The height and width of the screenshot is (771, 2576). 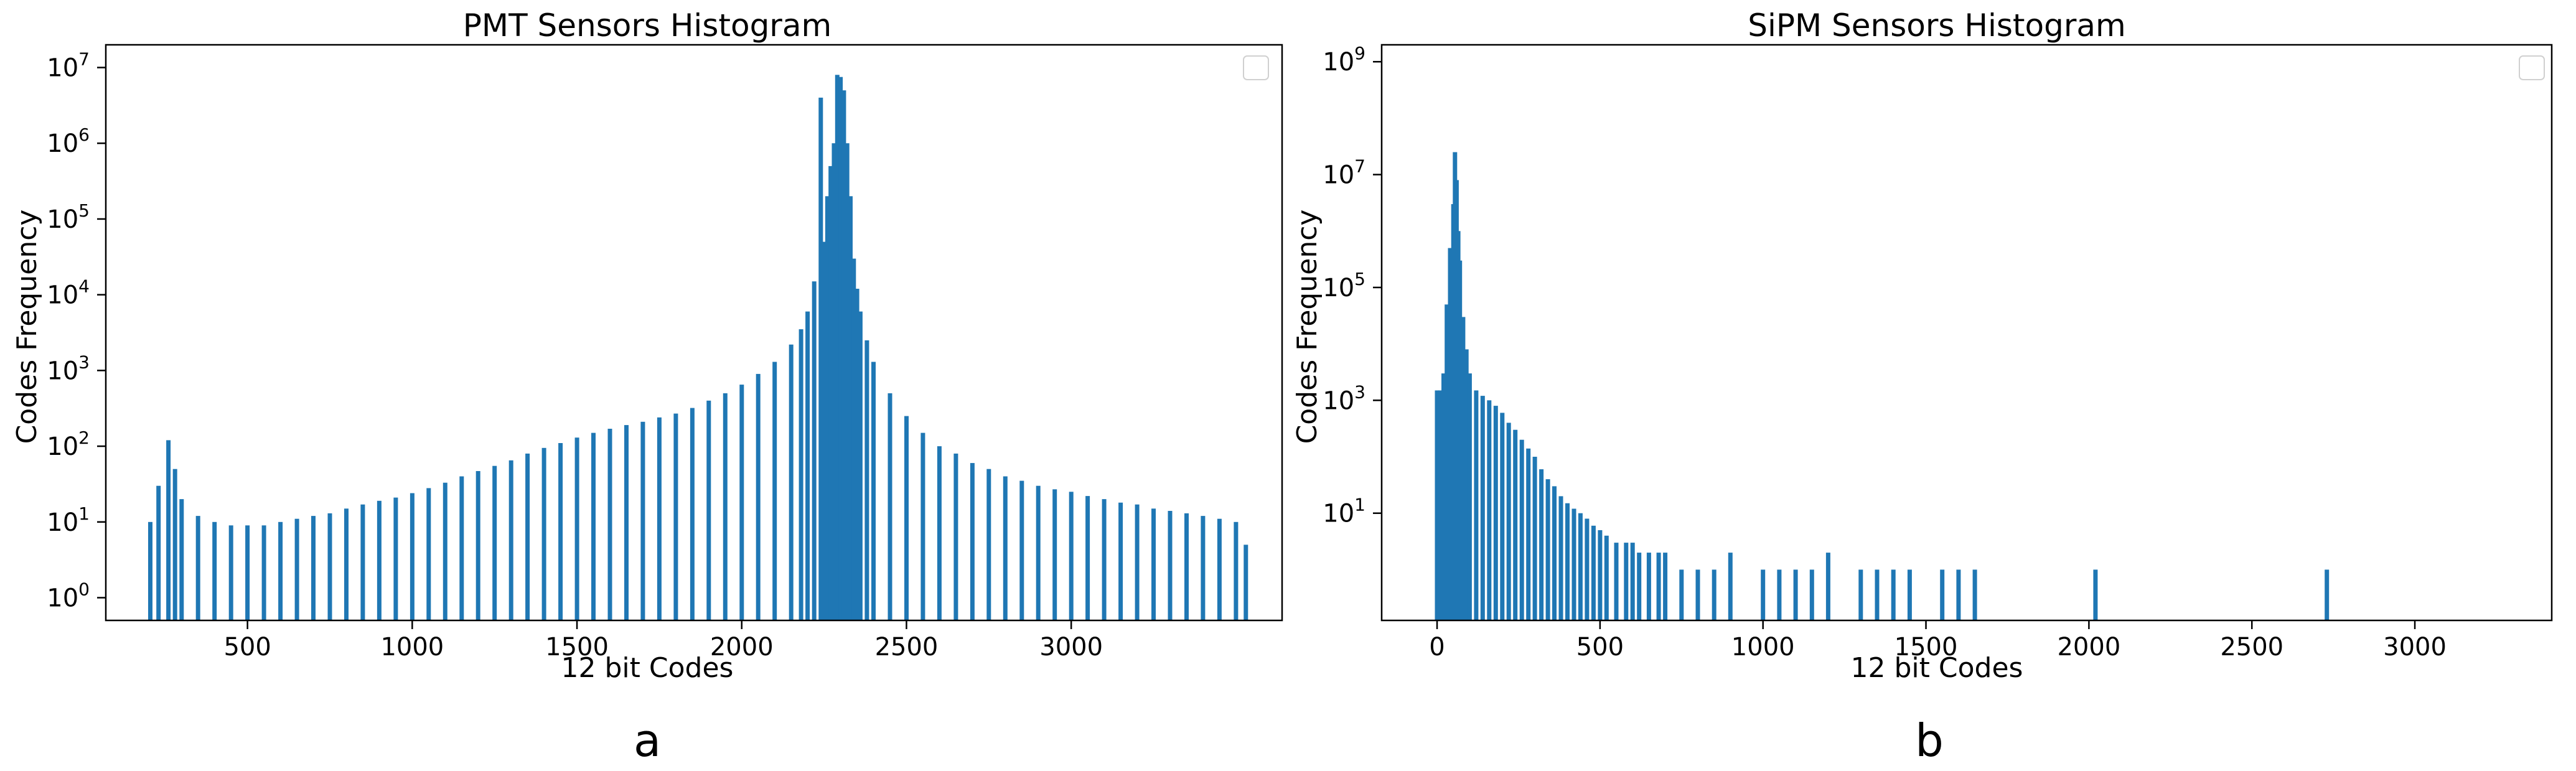 What do you see at coordinates (1600, 647) in the screenshot?
I see `sipm-x-tick-label: 500` at bounding box center [1600, 647].